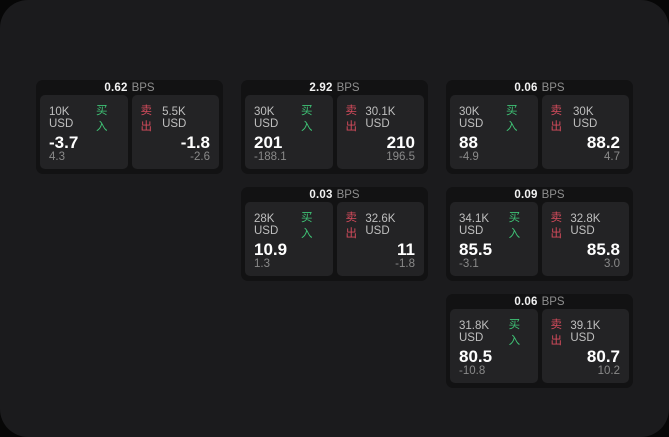 This screenshot has width=669, height=437. What do you see at coordinates (494, 132) in the screenshot?
I see `buy-tile: 30K USD 买入 88 -4.9` at bounding box center [494, 132].